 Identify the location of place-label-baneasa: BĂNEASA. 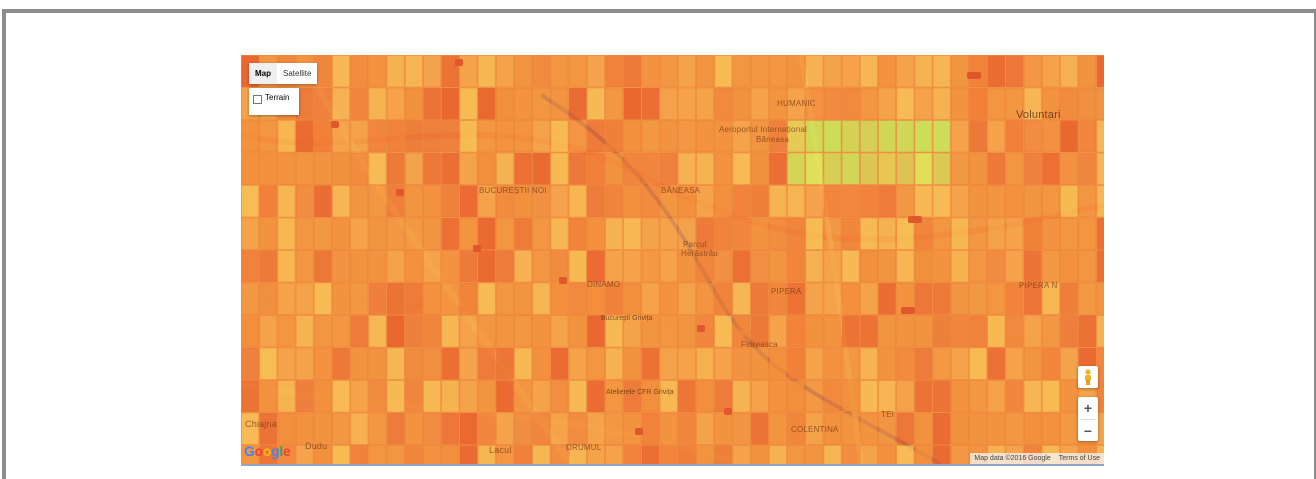
(681, 190).